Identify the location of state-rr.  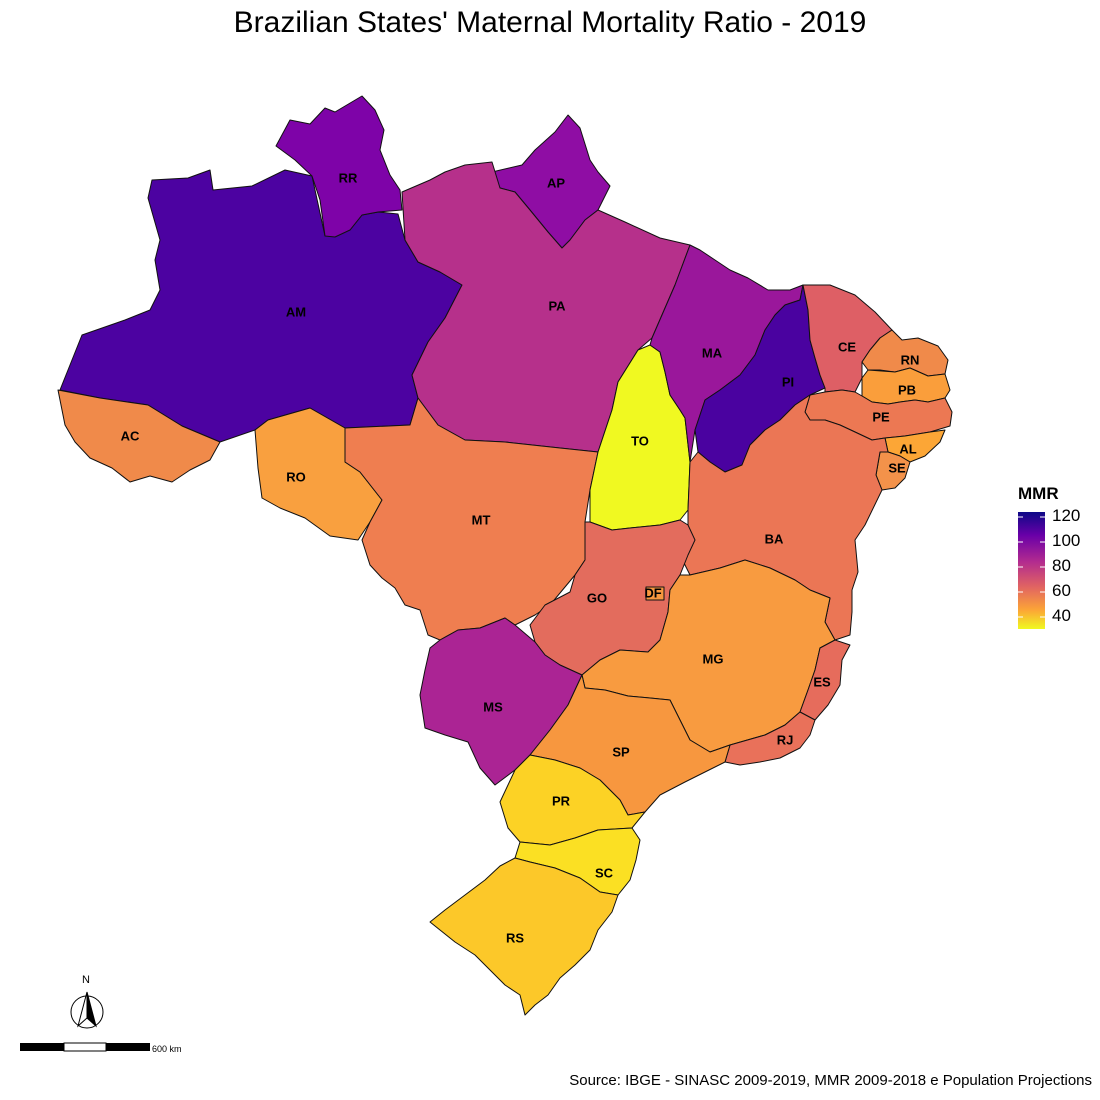
(339, 166).